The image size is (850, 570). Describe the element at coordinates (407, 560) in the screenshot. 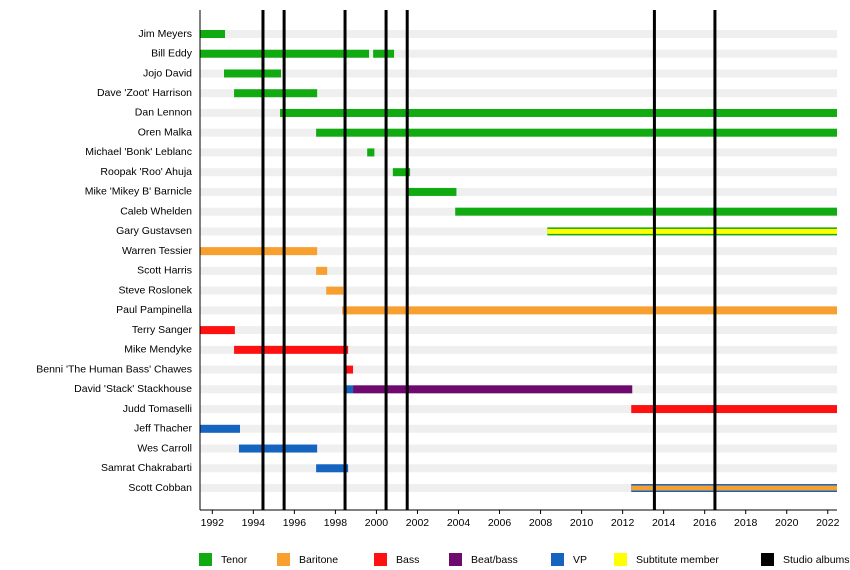

I see `legend-label: Bass` at that location.